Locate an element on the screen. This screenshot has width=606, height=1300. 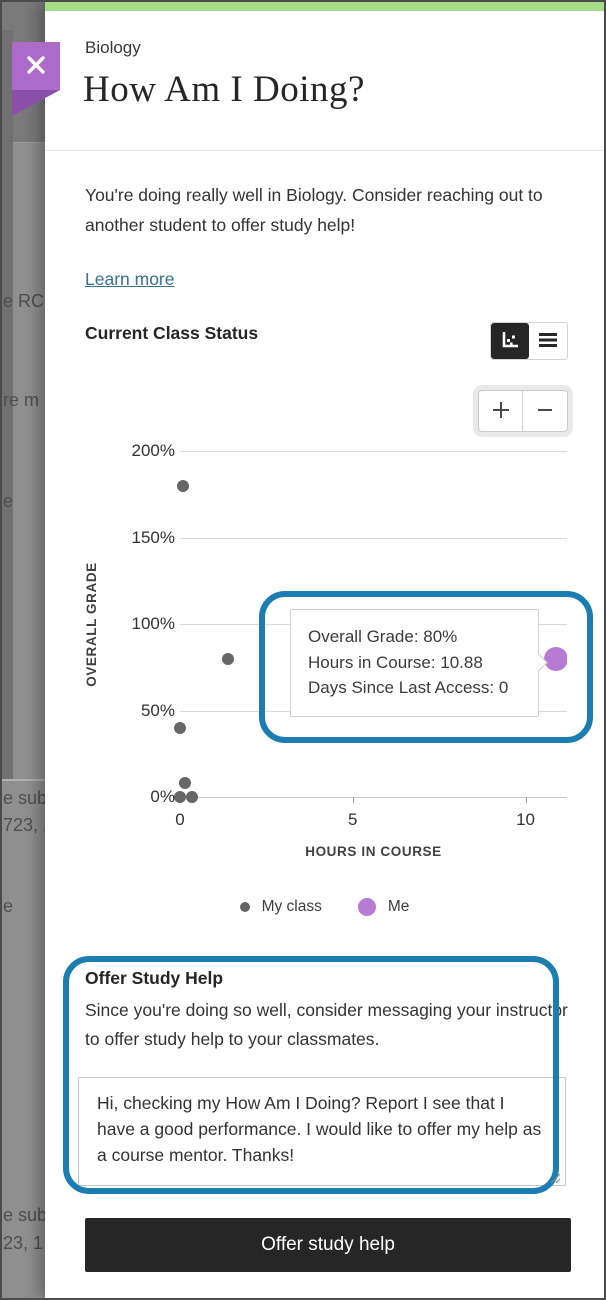
zoom-in-button is located at coordinates (501, 411).